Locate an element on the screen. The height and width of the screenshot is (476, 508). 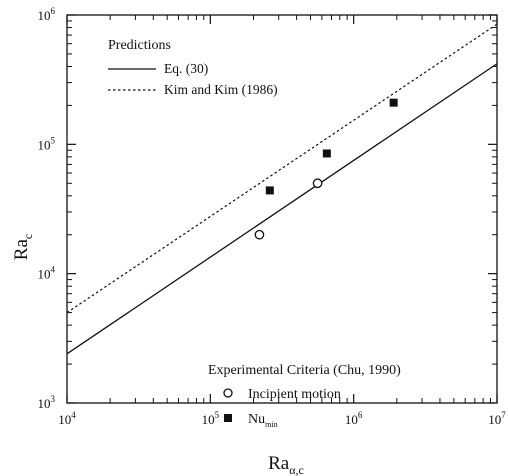
x-axis-title-sub: α,c is located at coordinates (296, 469).